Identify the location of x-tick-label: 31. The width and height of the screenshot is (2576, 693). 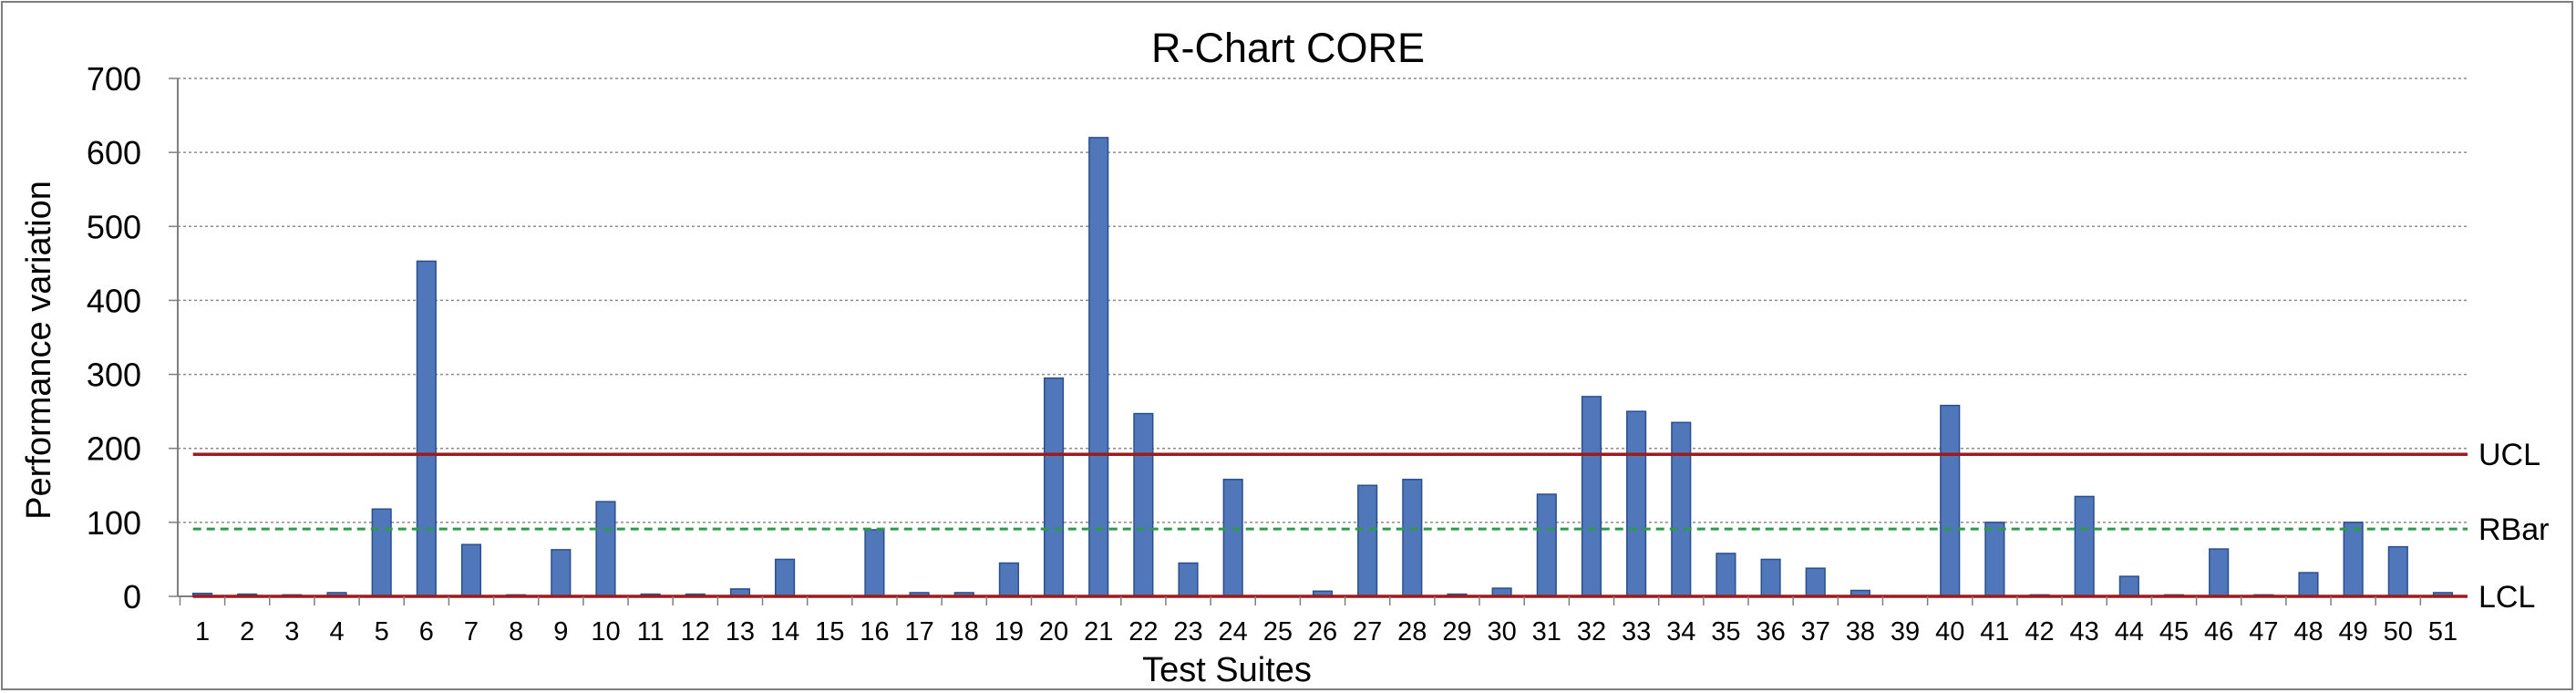
(1546, 631).